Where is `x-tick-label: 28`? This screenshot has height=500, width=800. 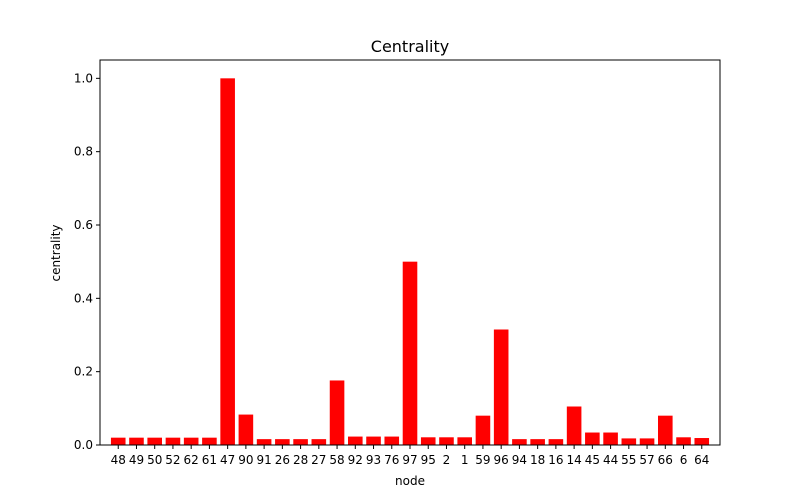
x-tick-label: 28 is located at coordinates (300, 460).